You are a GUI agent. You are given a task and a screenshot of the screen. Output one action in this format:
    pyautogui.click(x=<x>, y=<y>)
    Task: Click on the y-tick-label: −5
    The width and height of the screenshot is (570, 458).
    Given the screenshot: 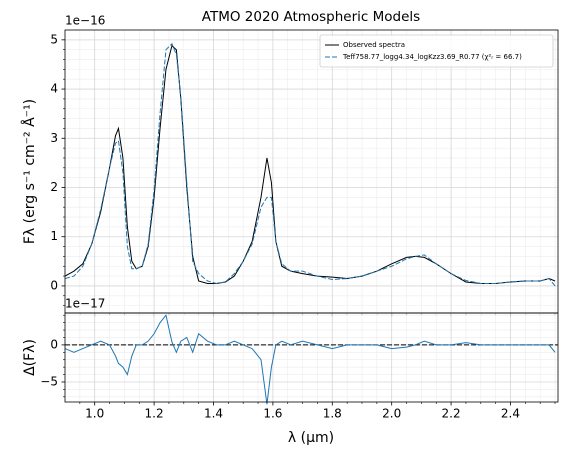 What is the action you would take?
    pyautogui.click(x=49, y=381)
    